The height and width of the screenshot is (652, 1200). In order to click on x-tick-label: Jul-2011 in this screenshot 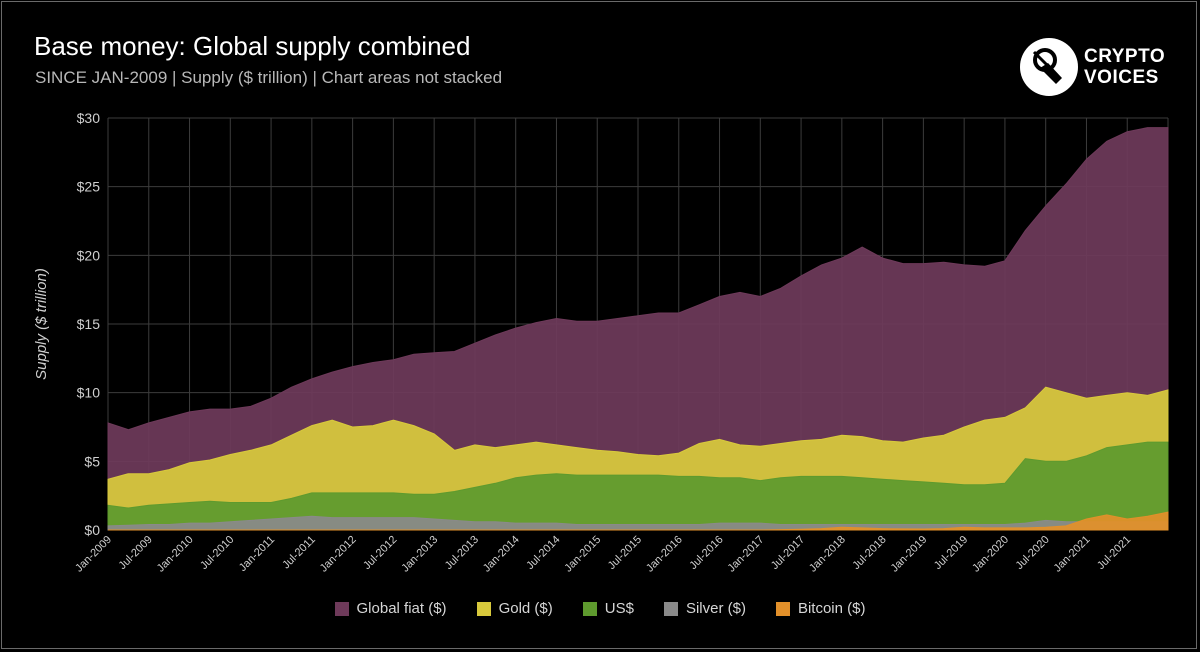, I will do `click(299, 553)`.